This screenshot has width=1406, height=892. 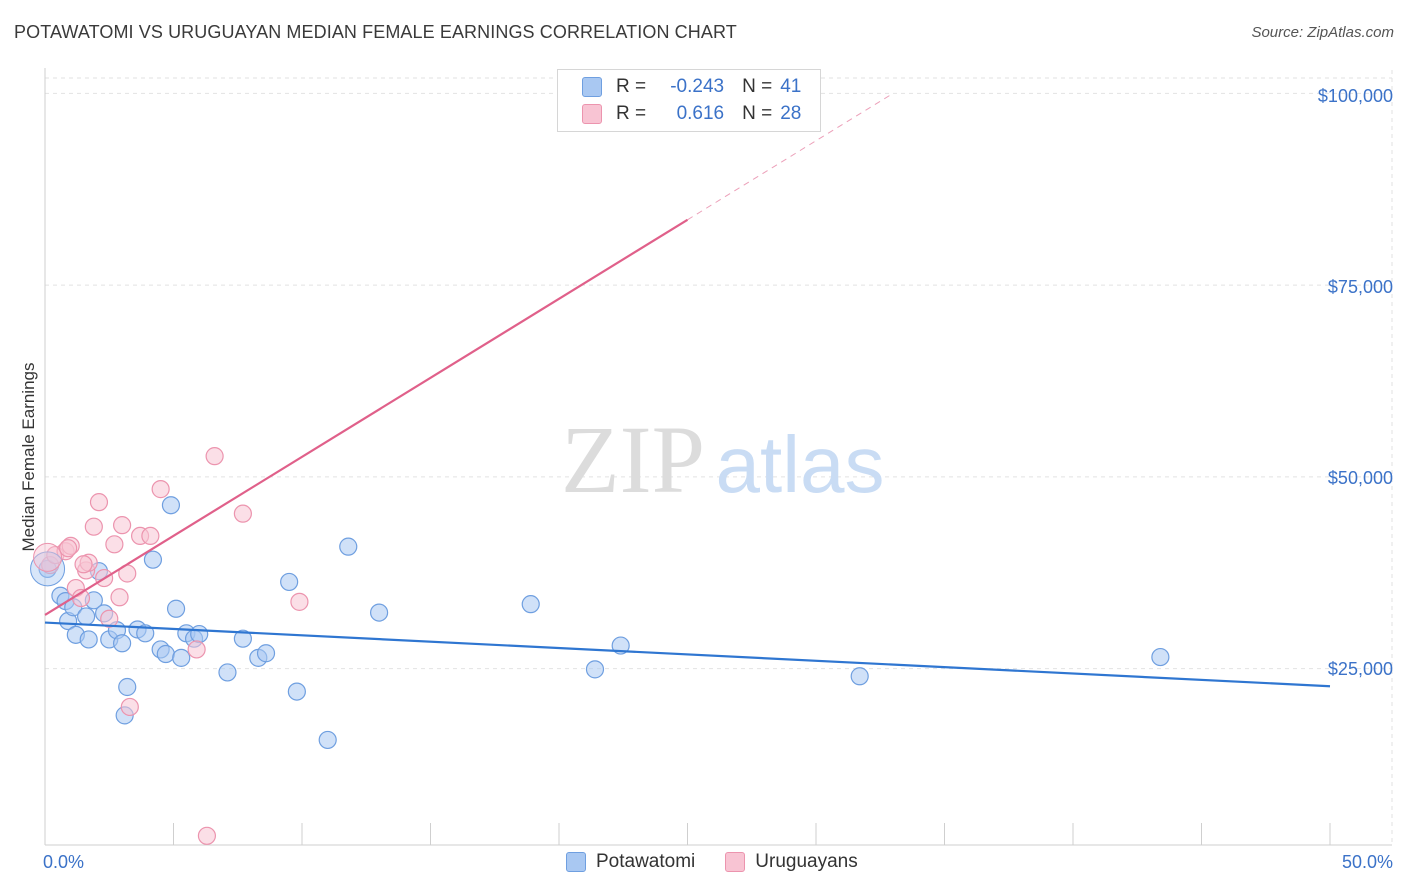 What do you see at coordinates (800, 464) in the screenshot?
I see `watermark-atlas: atlas` at bounding box center [800, 464].